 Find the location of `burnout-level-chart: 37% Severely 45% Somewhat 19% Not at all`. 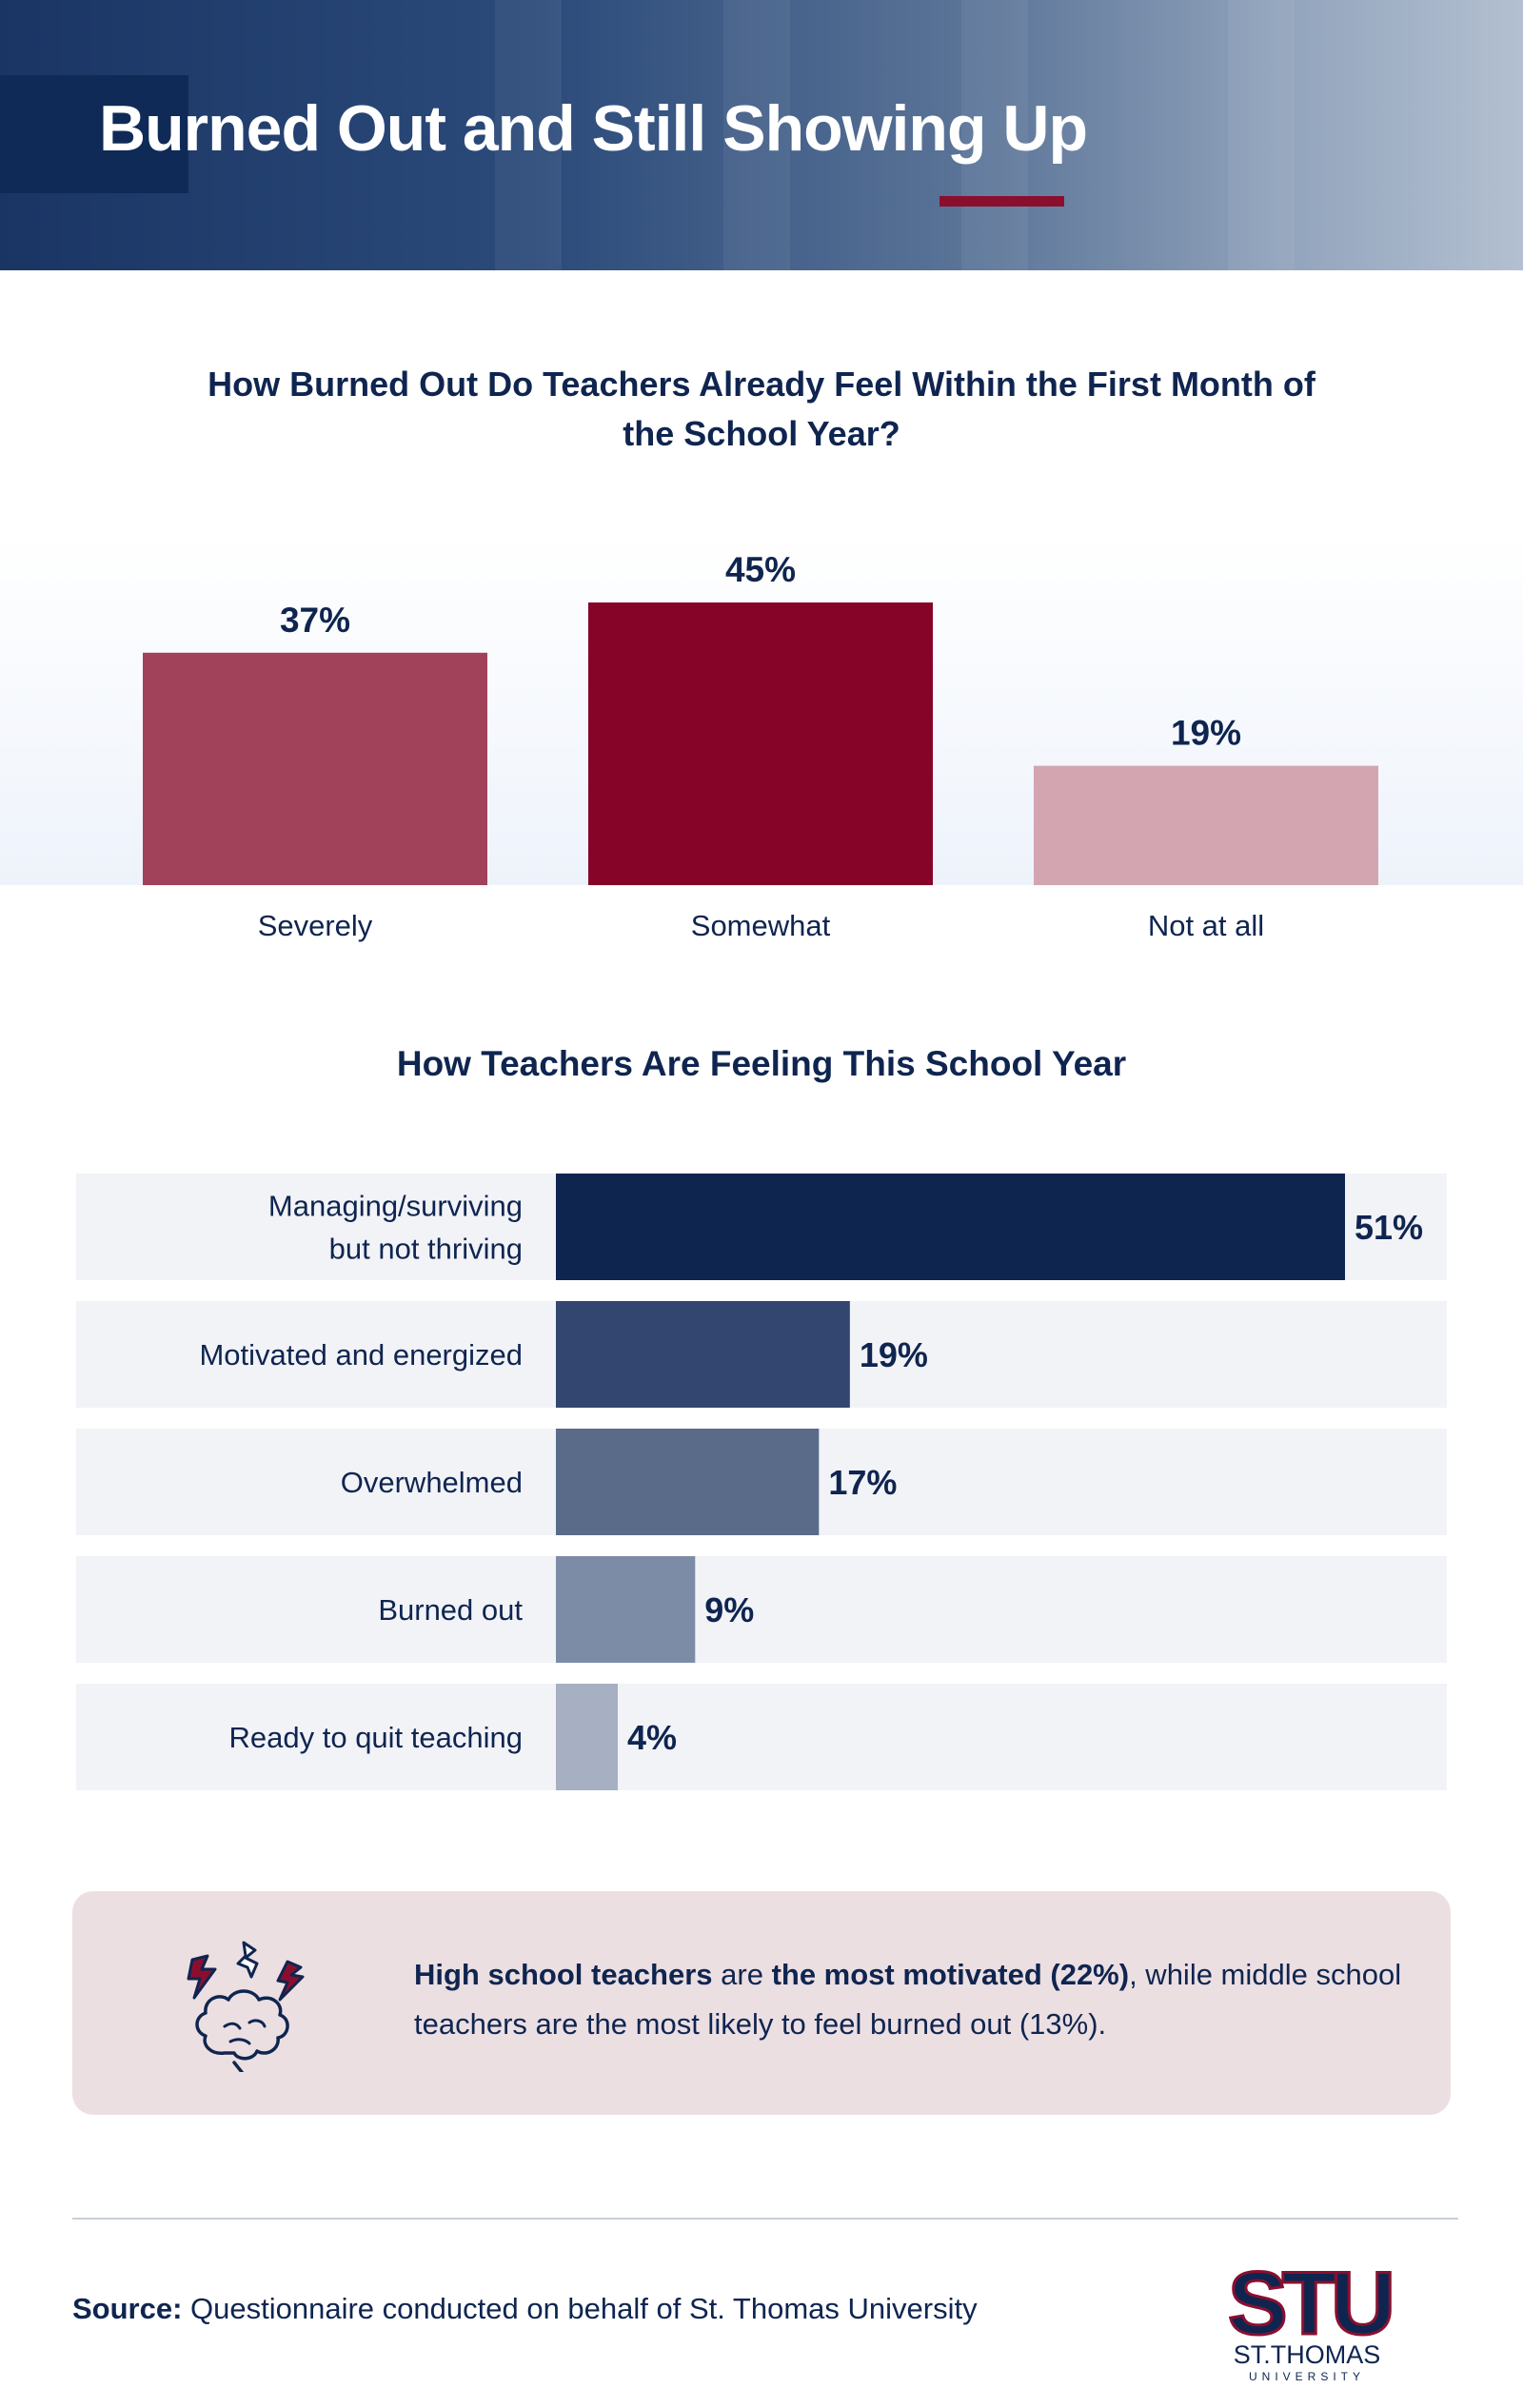

burnout-level-chart: 37% Severely 45% Somewhat 19% Not at all is located at coordinates (761, 746).